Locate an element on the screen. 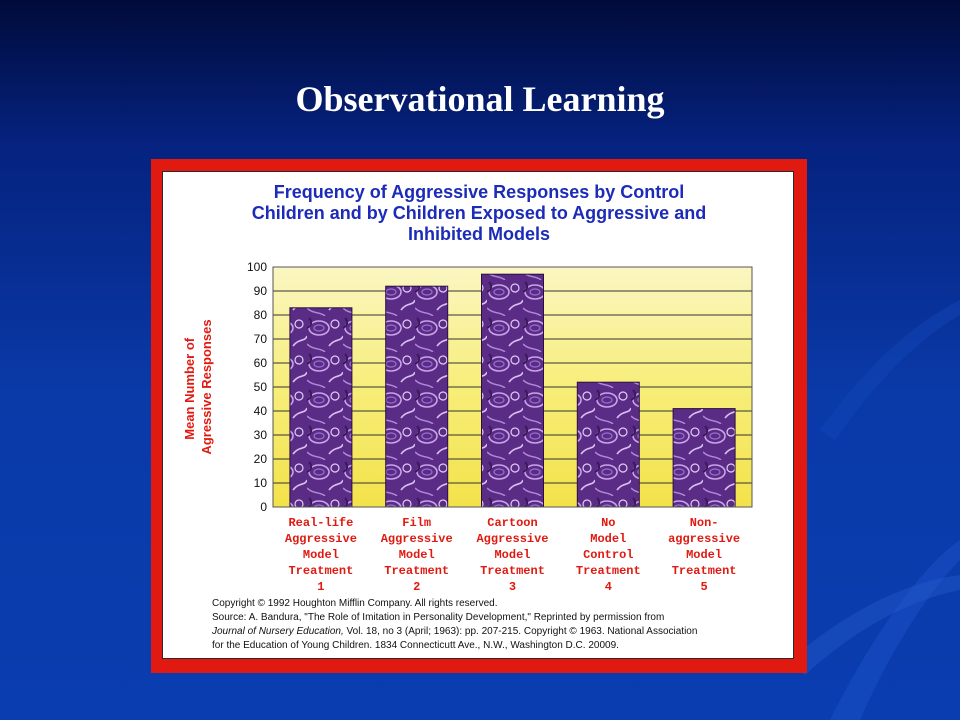 The width and height of the screenshot is (960, 720). x-tick-label: 5 is located at coordinates (703, 587).